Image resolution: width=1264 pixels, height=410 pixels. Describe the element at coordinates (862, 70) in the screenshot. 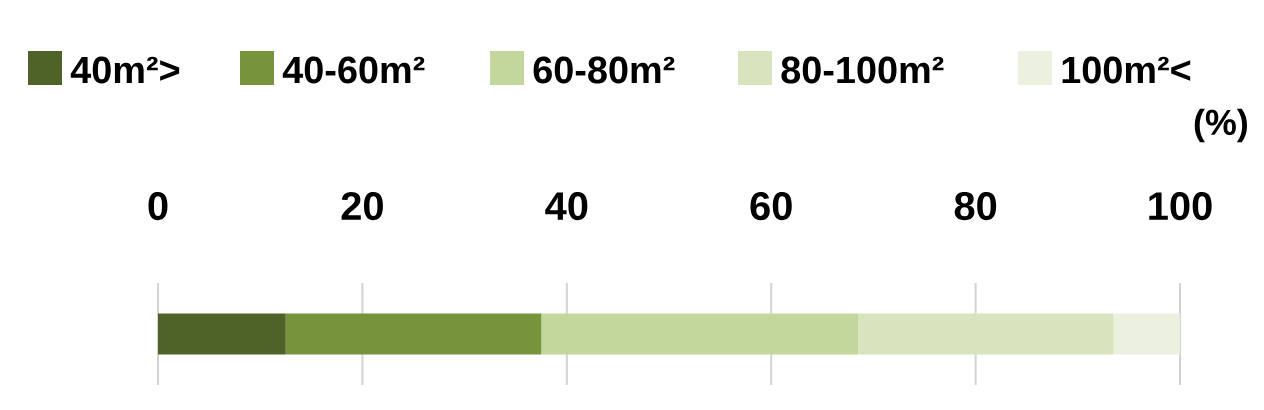

I see `legend-label: 80-100m²` at that location.